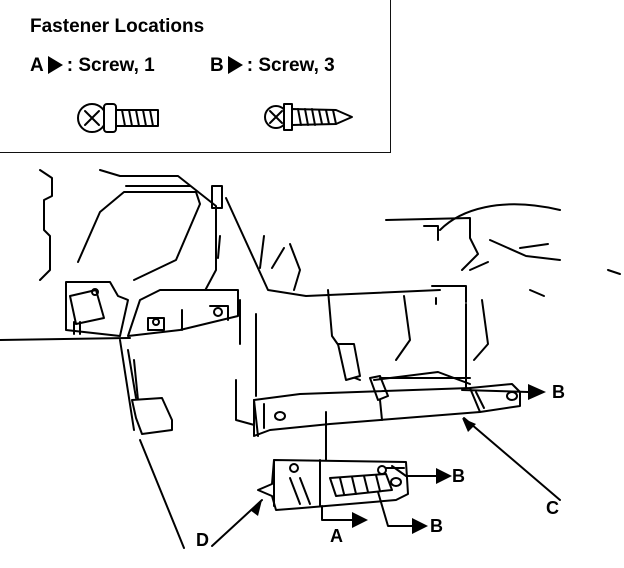 Image resolution: width=624 pixels, height=568 pixels. I want to click on arrowheads, so click(398, 459).